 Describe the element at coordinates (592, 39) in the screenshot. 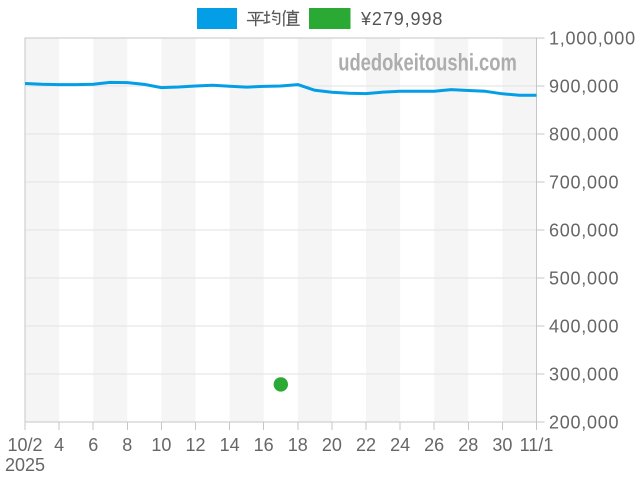

I see `svg-text: 1,000,000` at that location.